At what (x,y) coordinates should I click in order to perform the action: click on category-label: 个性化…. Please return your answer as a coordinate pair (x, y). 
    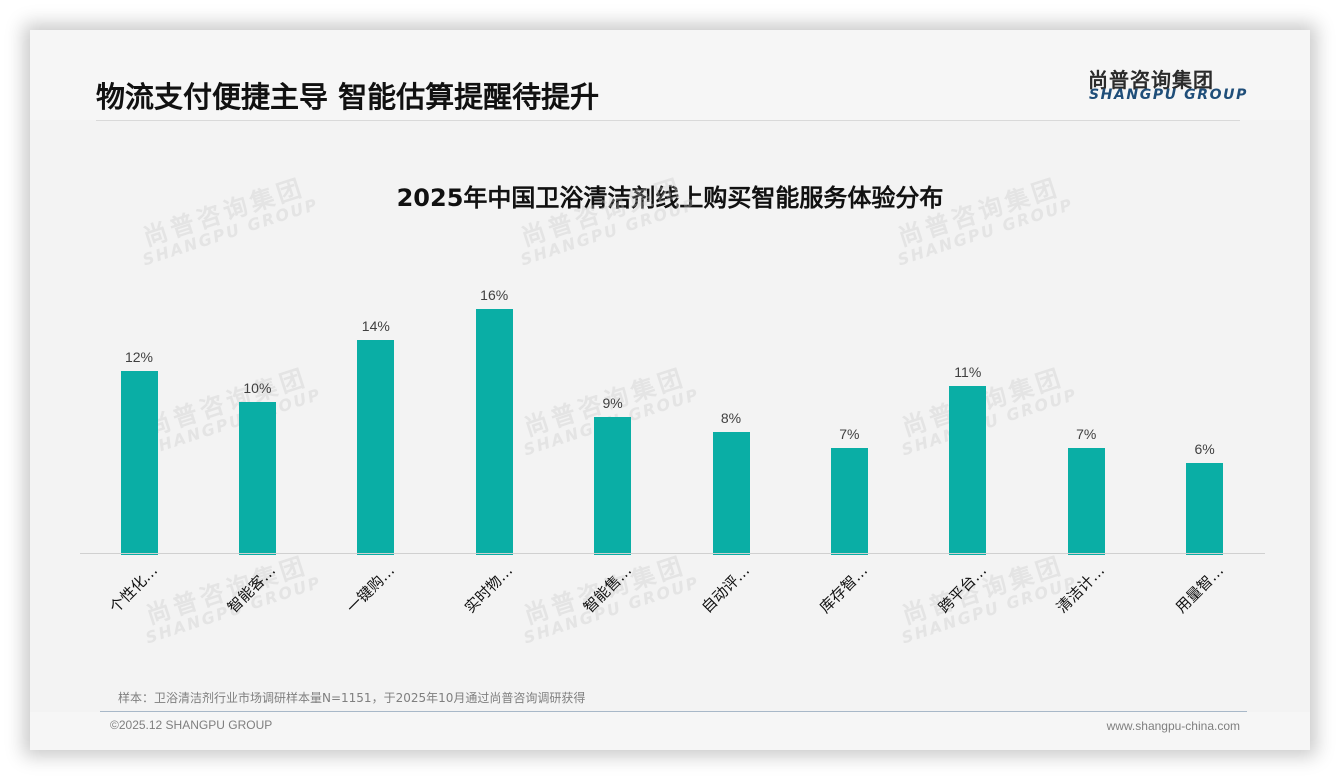
    Looking at the image, I should click on (133, 589).